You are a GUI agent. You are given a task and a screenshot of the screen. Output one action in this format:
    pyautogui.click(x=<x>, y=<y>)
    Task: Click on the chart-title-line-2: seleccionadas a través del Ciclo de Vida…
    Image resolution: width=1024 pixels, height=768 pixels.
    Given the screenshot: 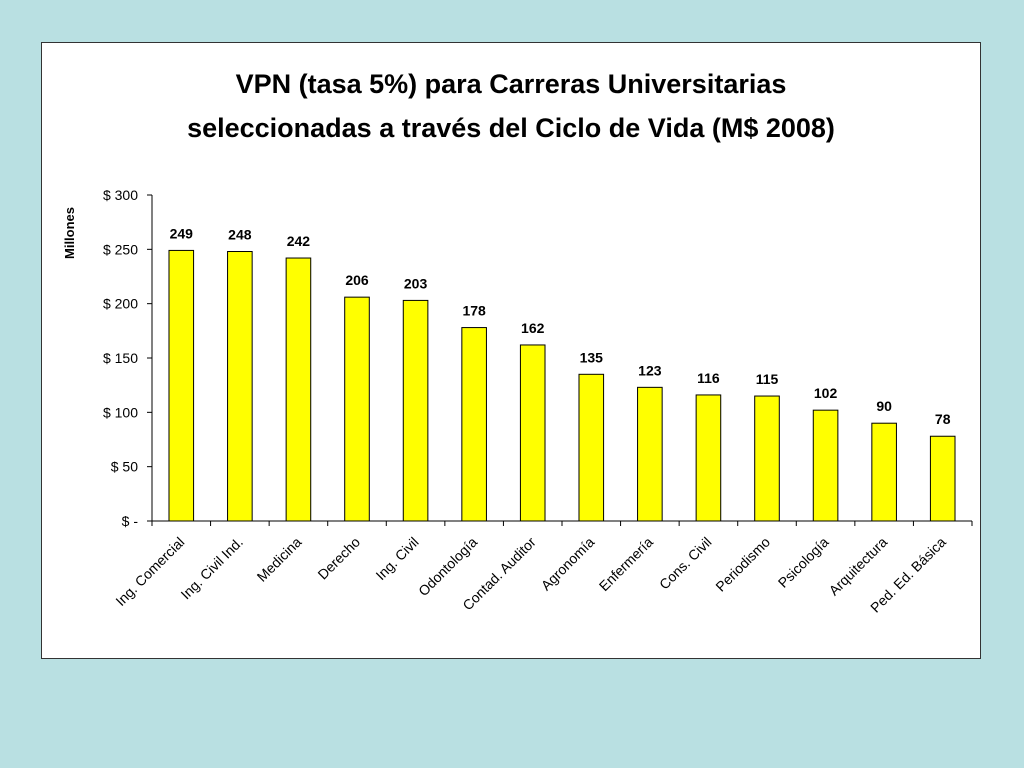 What is the action you would take?
    pyautogui.click(x=511, y=128)
    